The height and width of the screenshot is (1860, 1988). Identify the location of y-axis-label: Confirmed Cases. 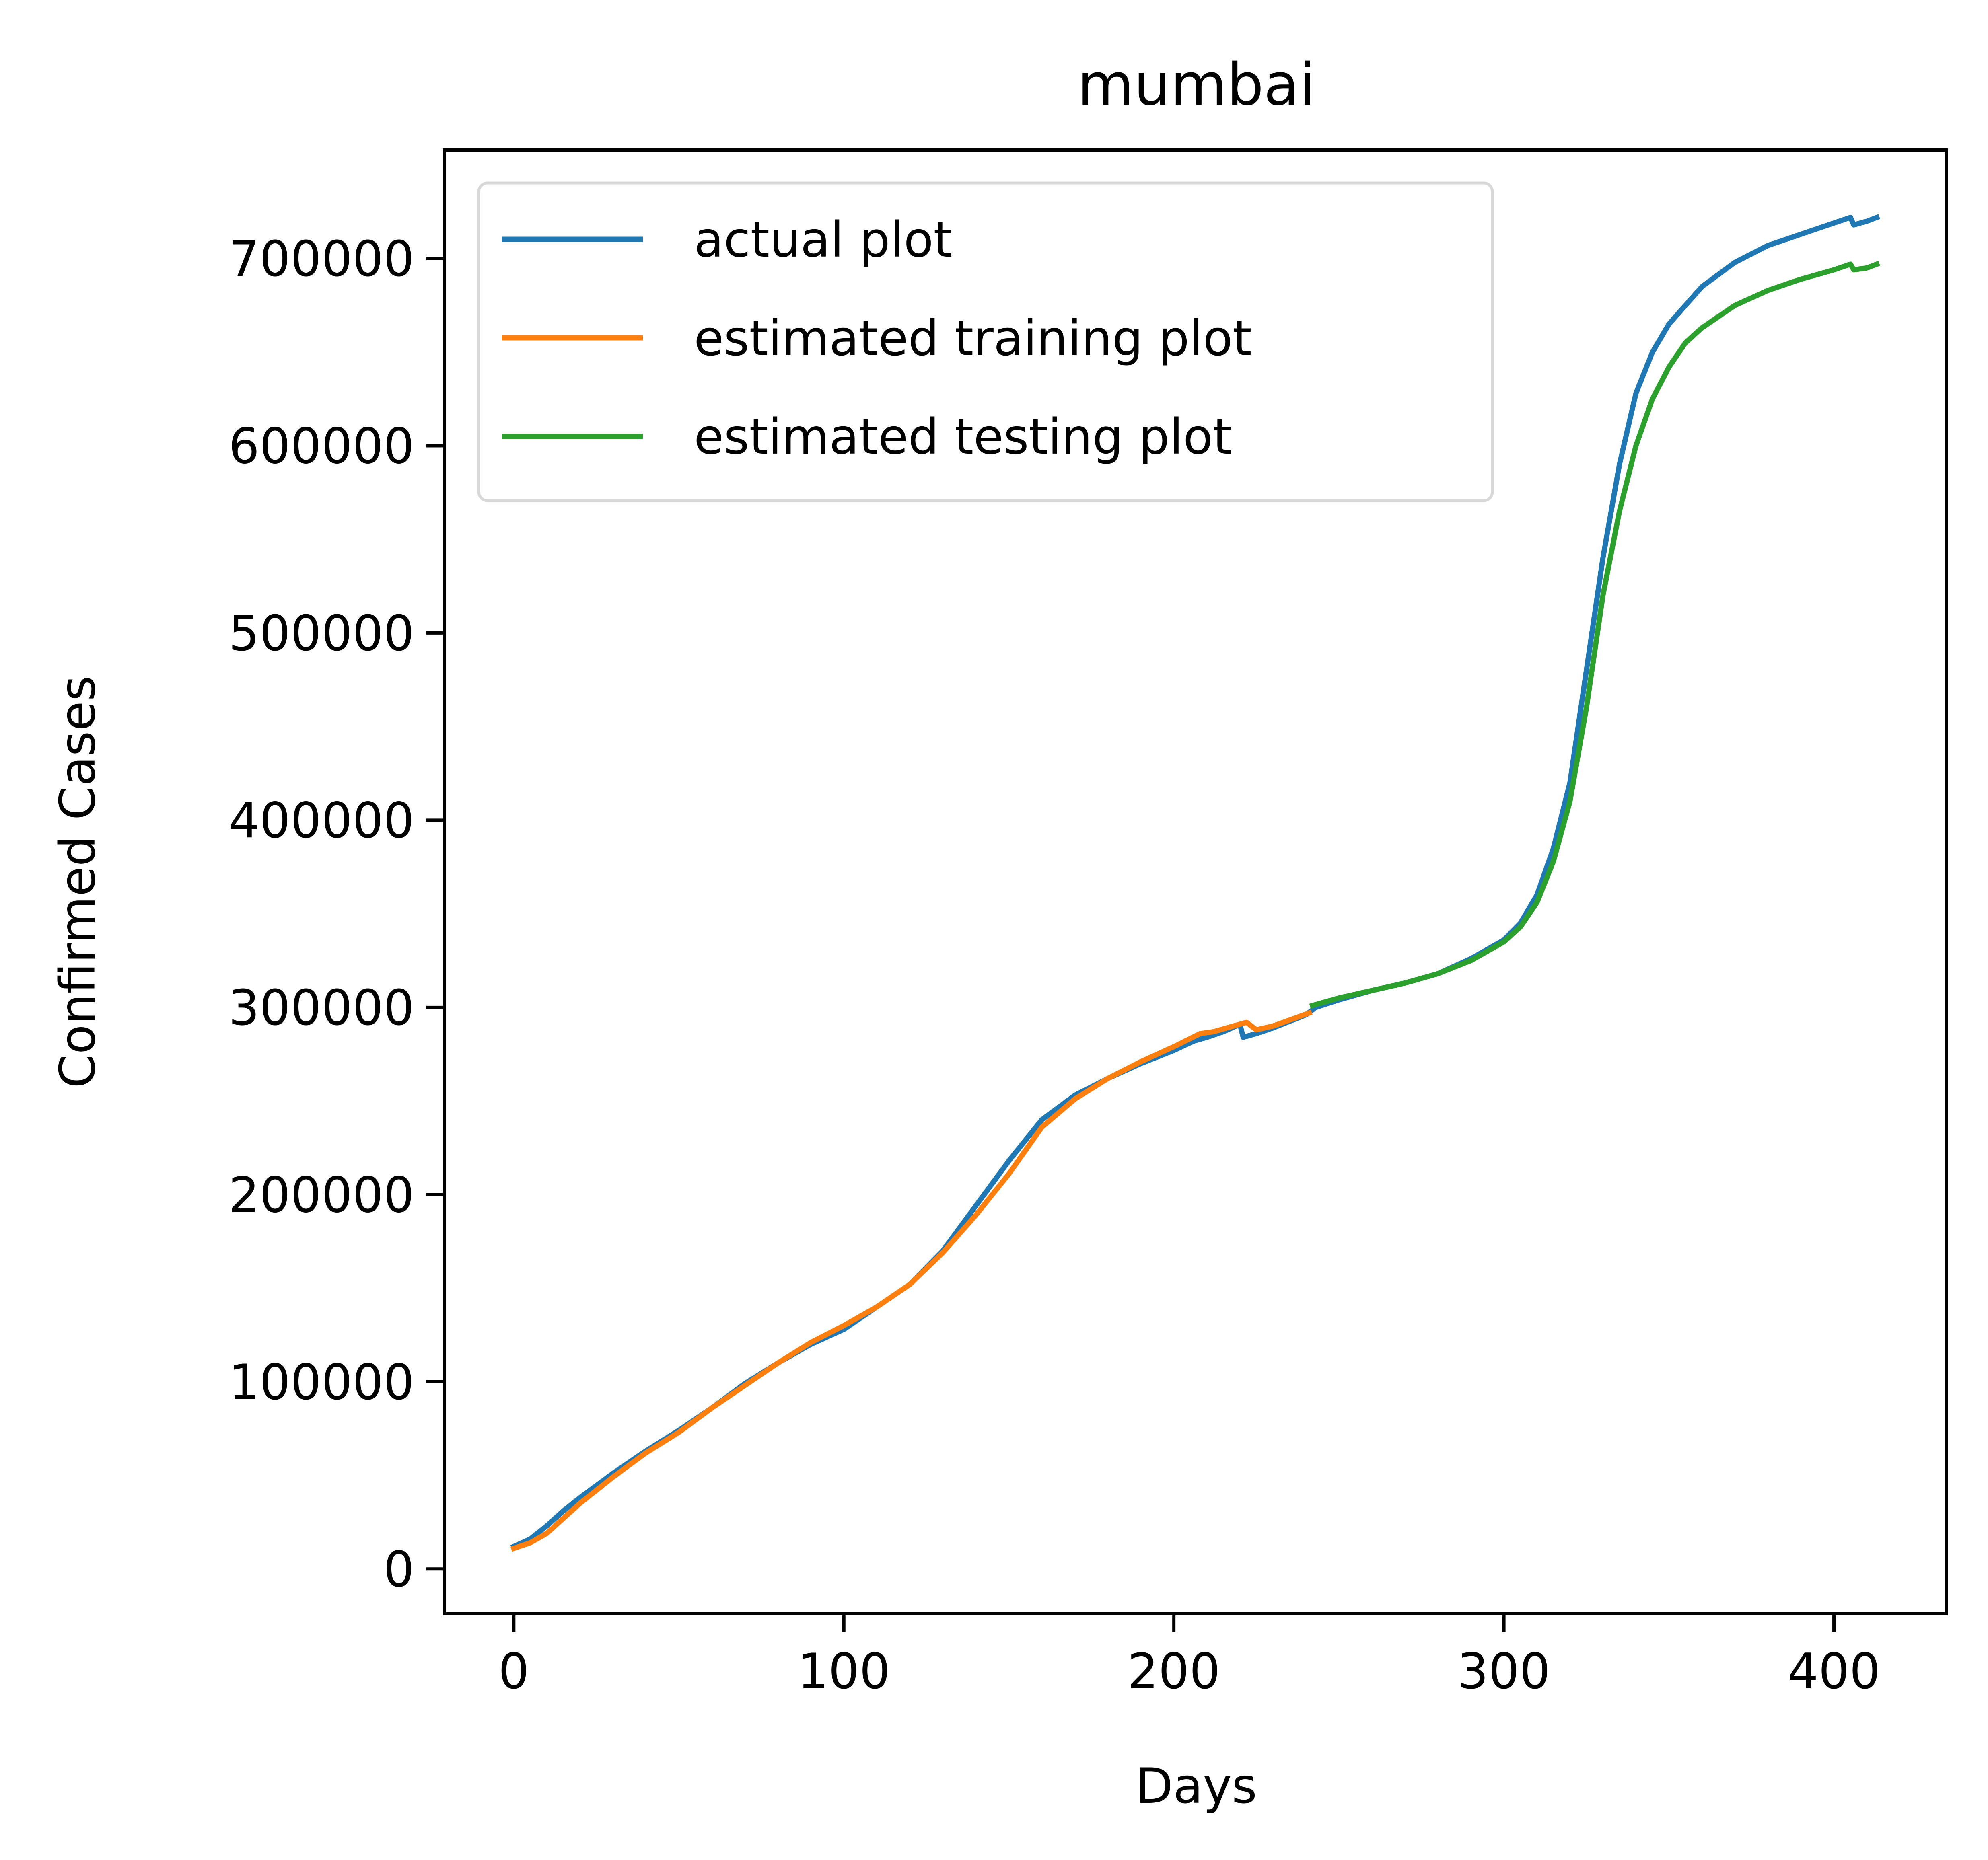
(77, 882).